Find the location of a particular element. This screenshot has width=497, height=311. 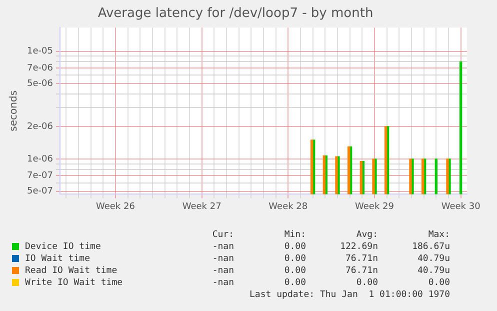

y-tick-label: 1e-05 is located at coordinates (39, 51).